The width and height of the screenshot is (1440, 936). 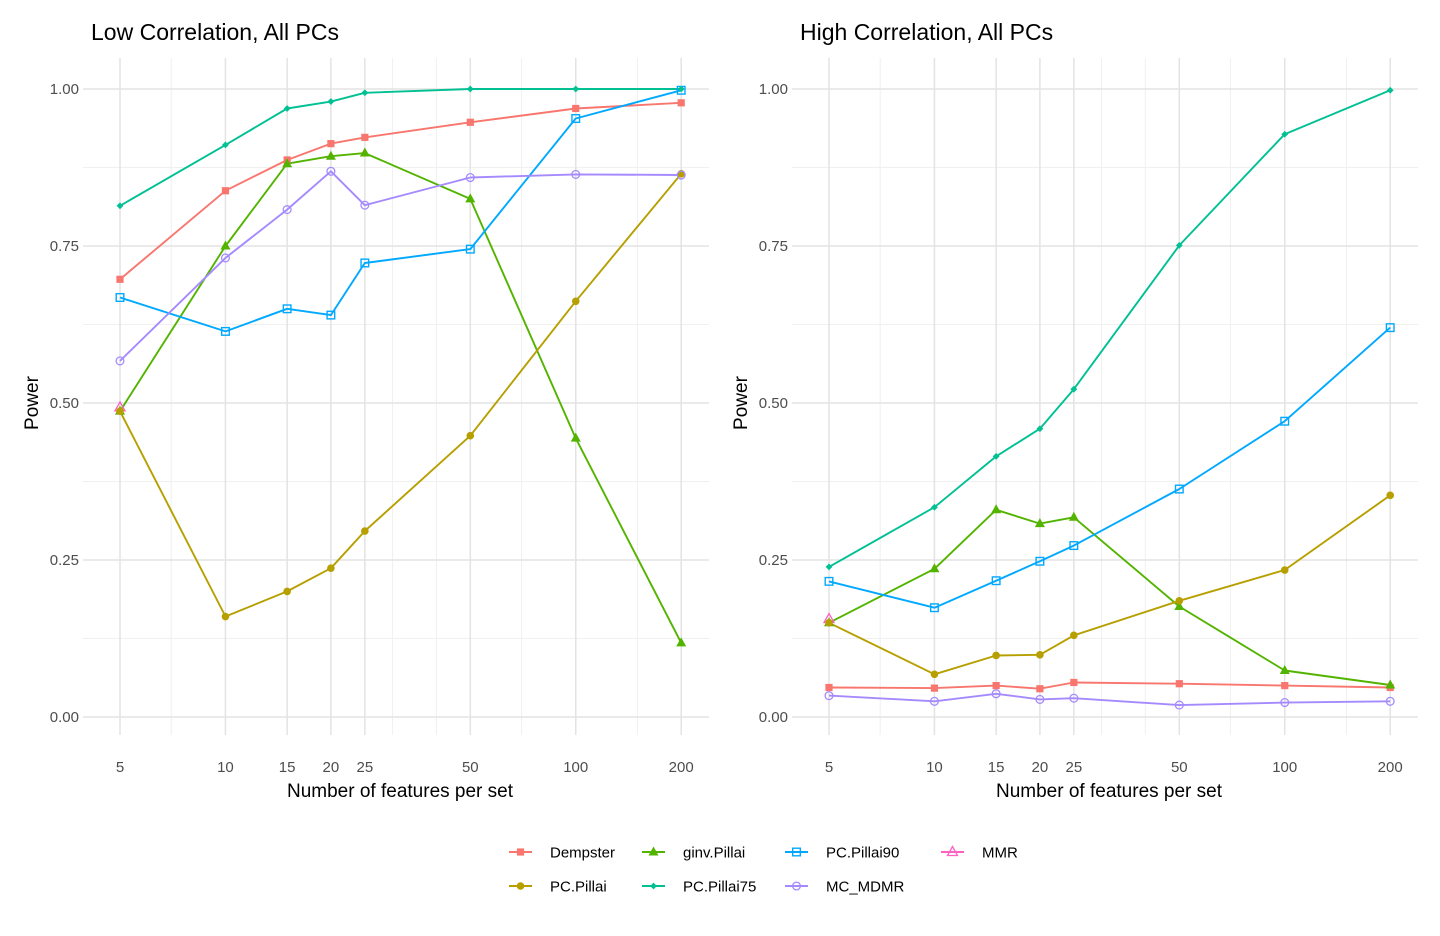 What do you see at coordinates (287, 767) in the screenshot?
I see `left-x-tick-label: 15` at bounding box center [287, 767].